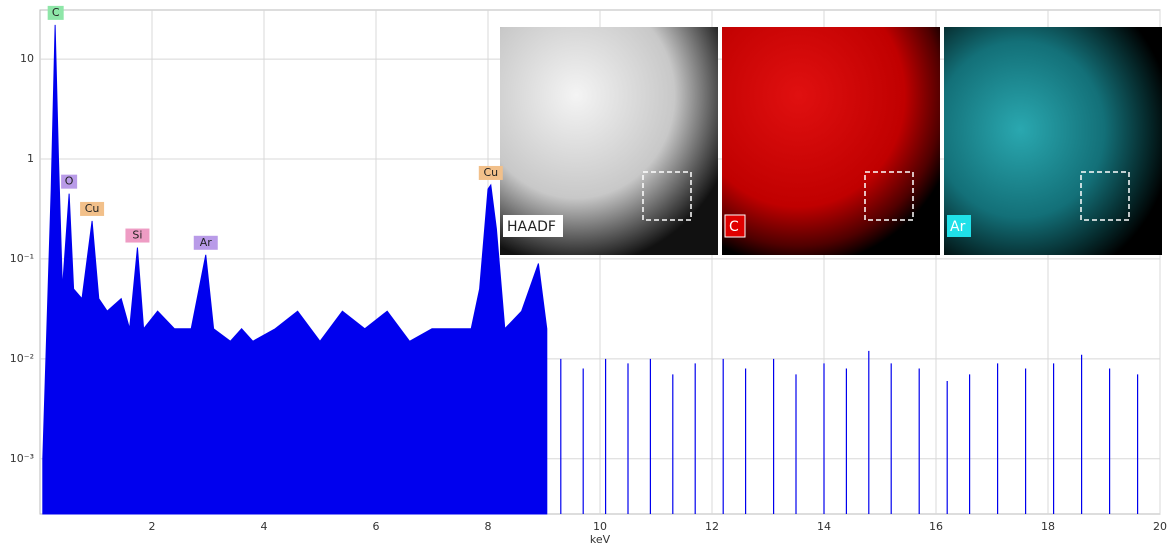 The image size is (1170, 546). I want to click on peak-label-text: C, so click(56, 12).